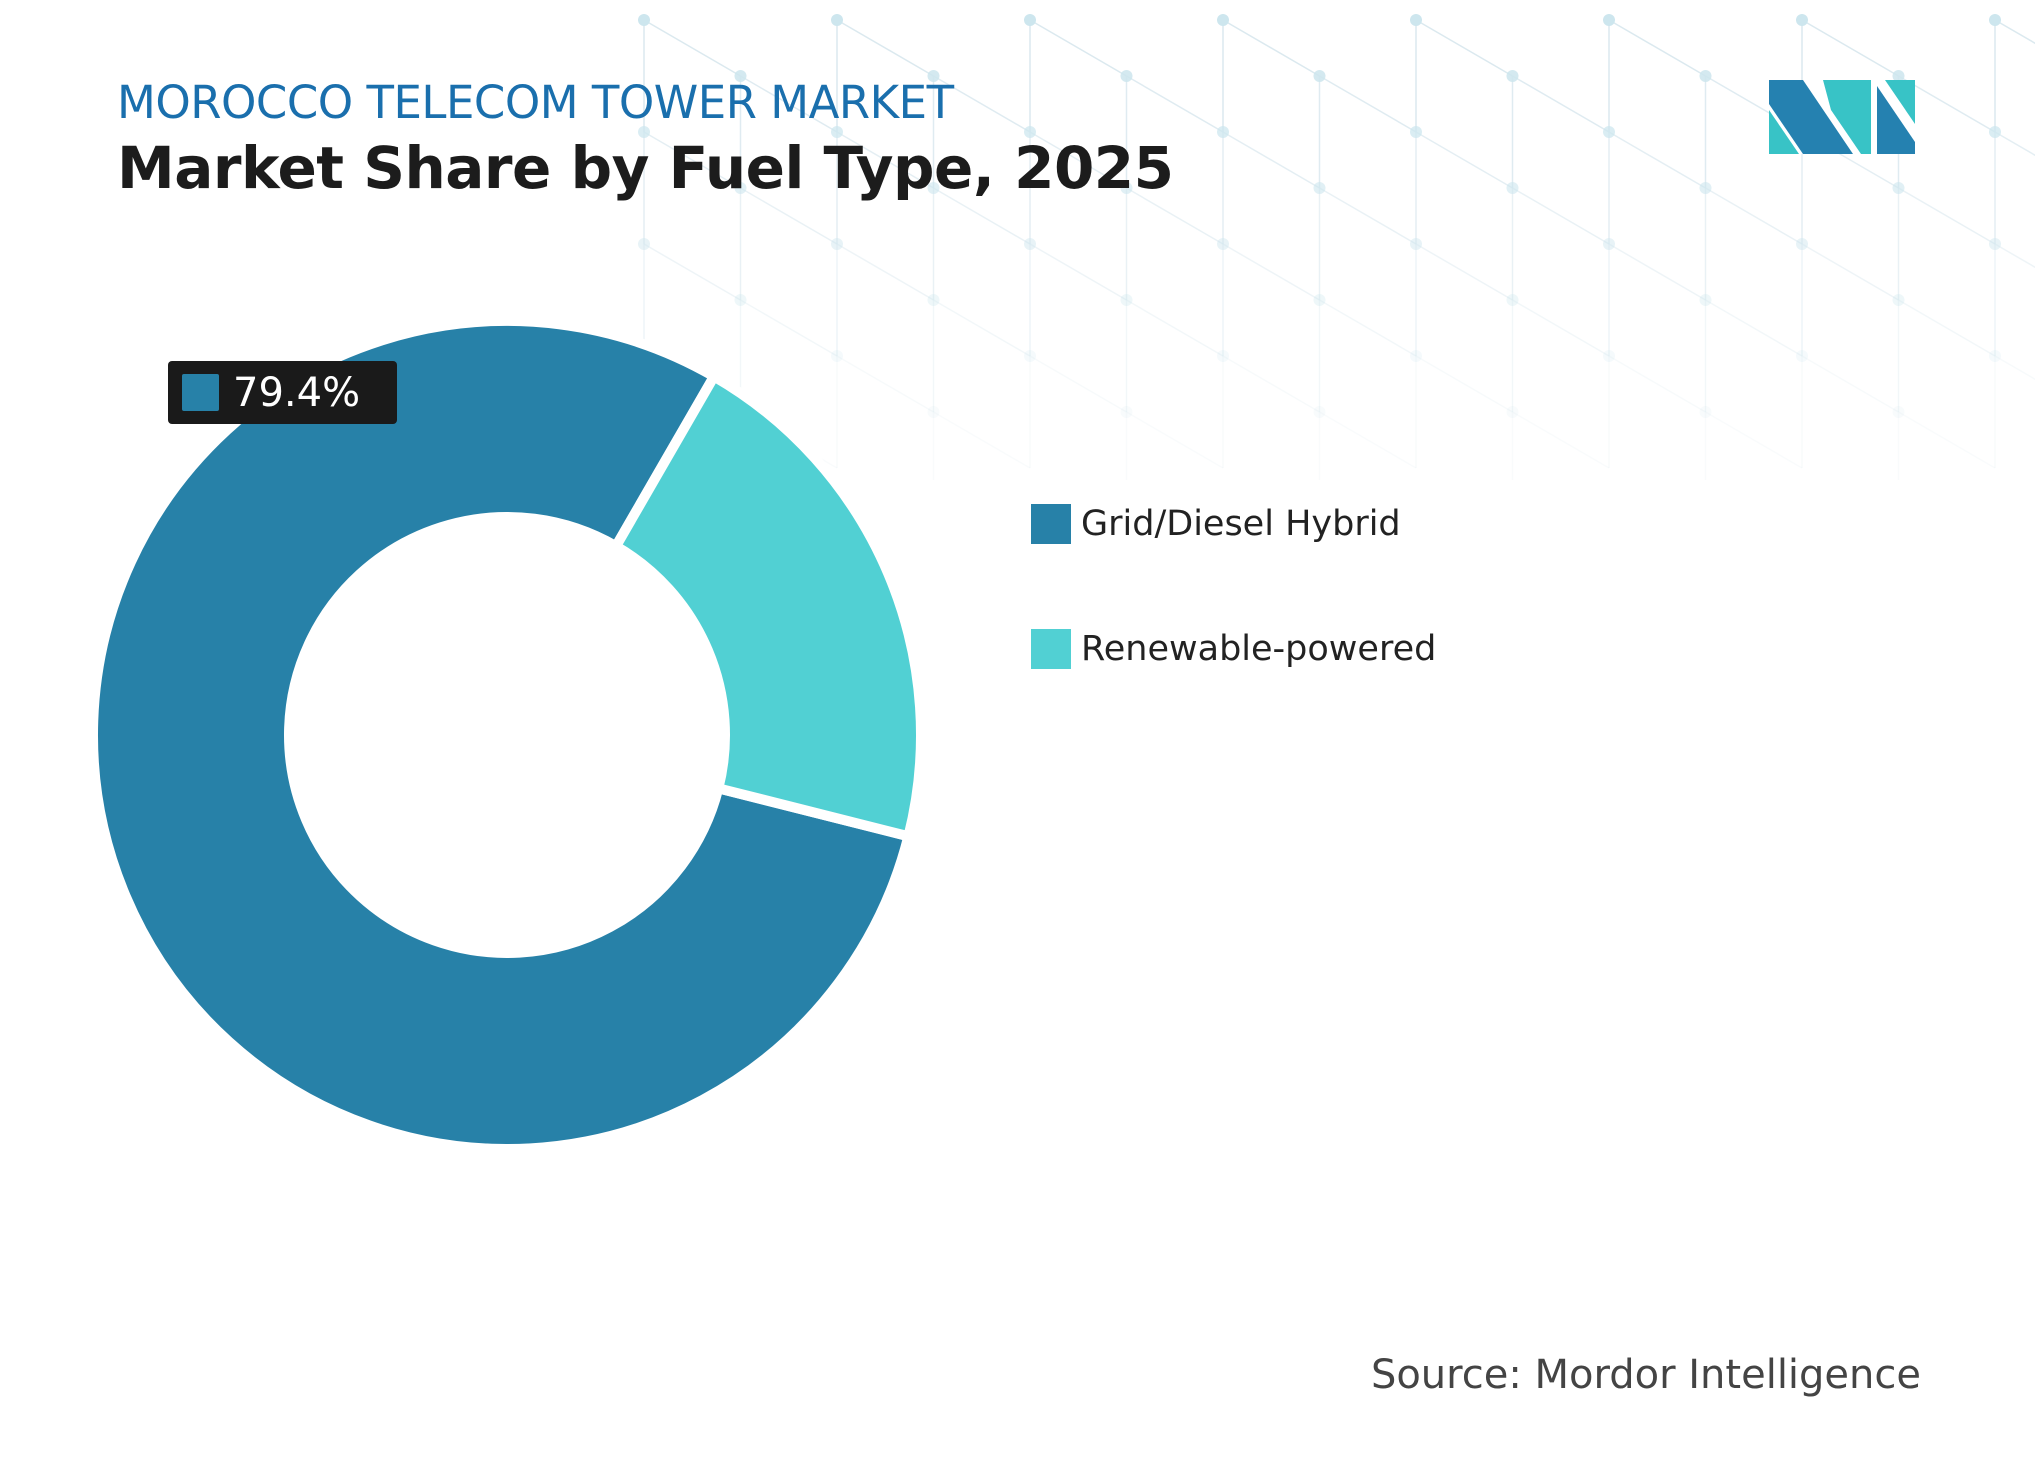  Describe the element at coordinates (767, 606) in the screenshot. I see `donut-slice-renewable-powered` at that location.